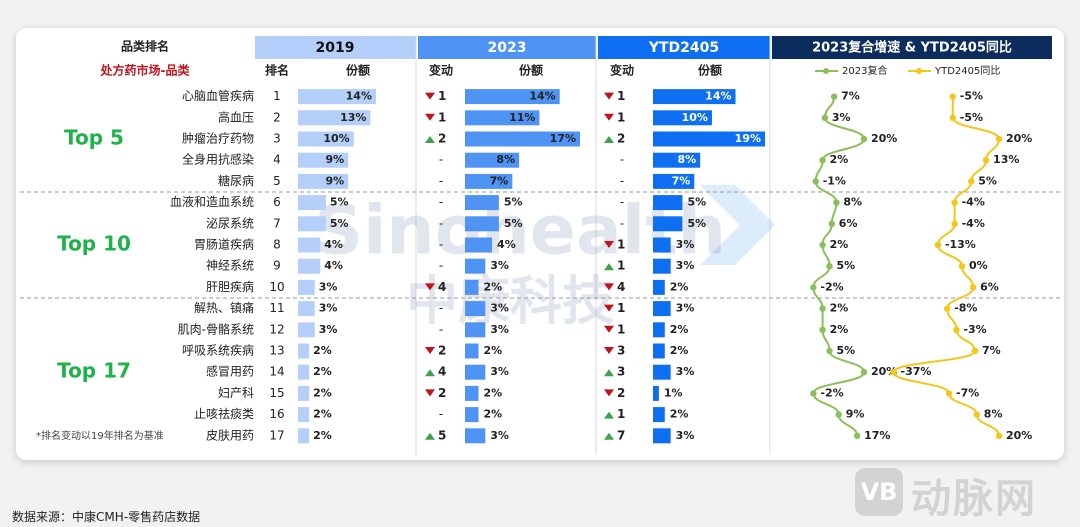 This screenshot has width=1080, height=527. What do you see at coordinates (224, 413) in the screenshot?
I see `category-name: 止咳祛痰类` at bounding box center [224, 413].